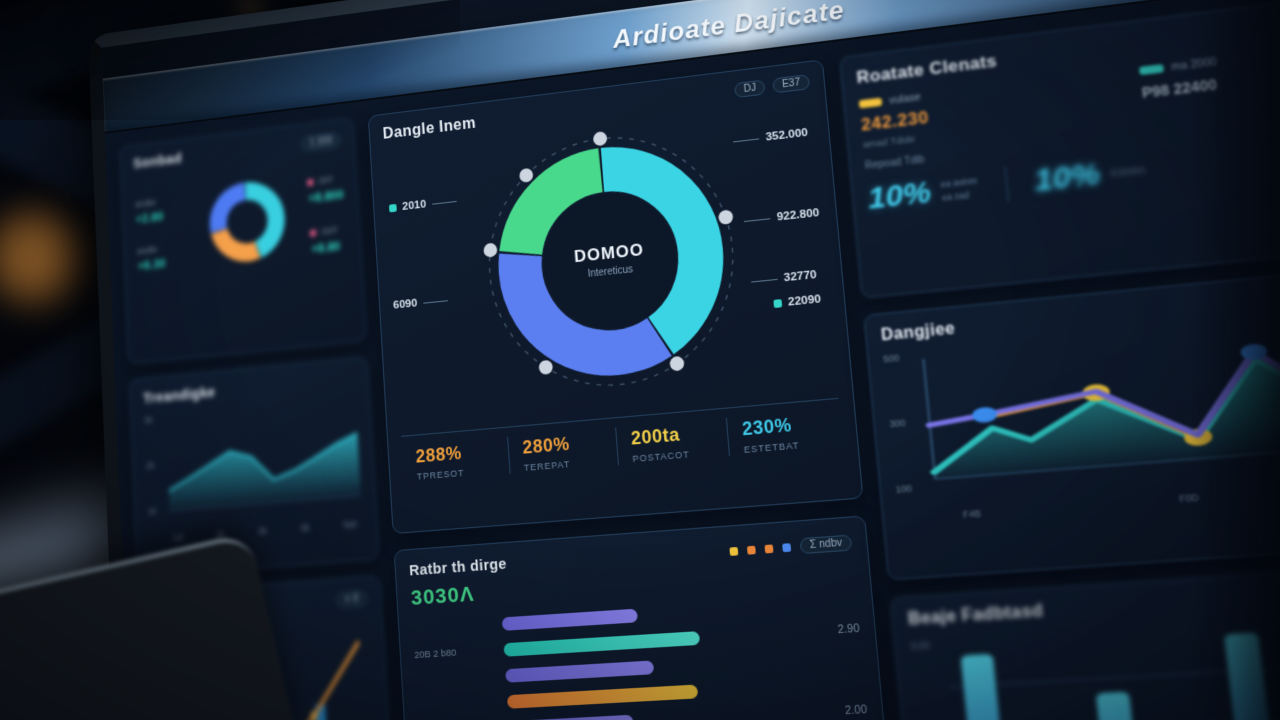 This screenshot has height=720, width=1280. I want to click on donut-callout: 922.800, so click(782, 217).